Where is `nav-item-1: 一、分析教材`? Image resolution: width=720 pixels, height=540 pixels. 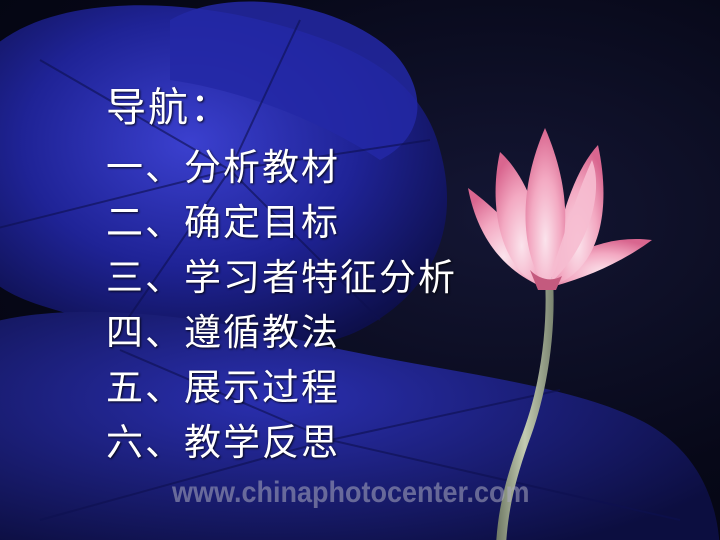
nav-item-1: 一、分析教材 is located at coordinates (223, 167).